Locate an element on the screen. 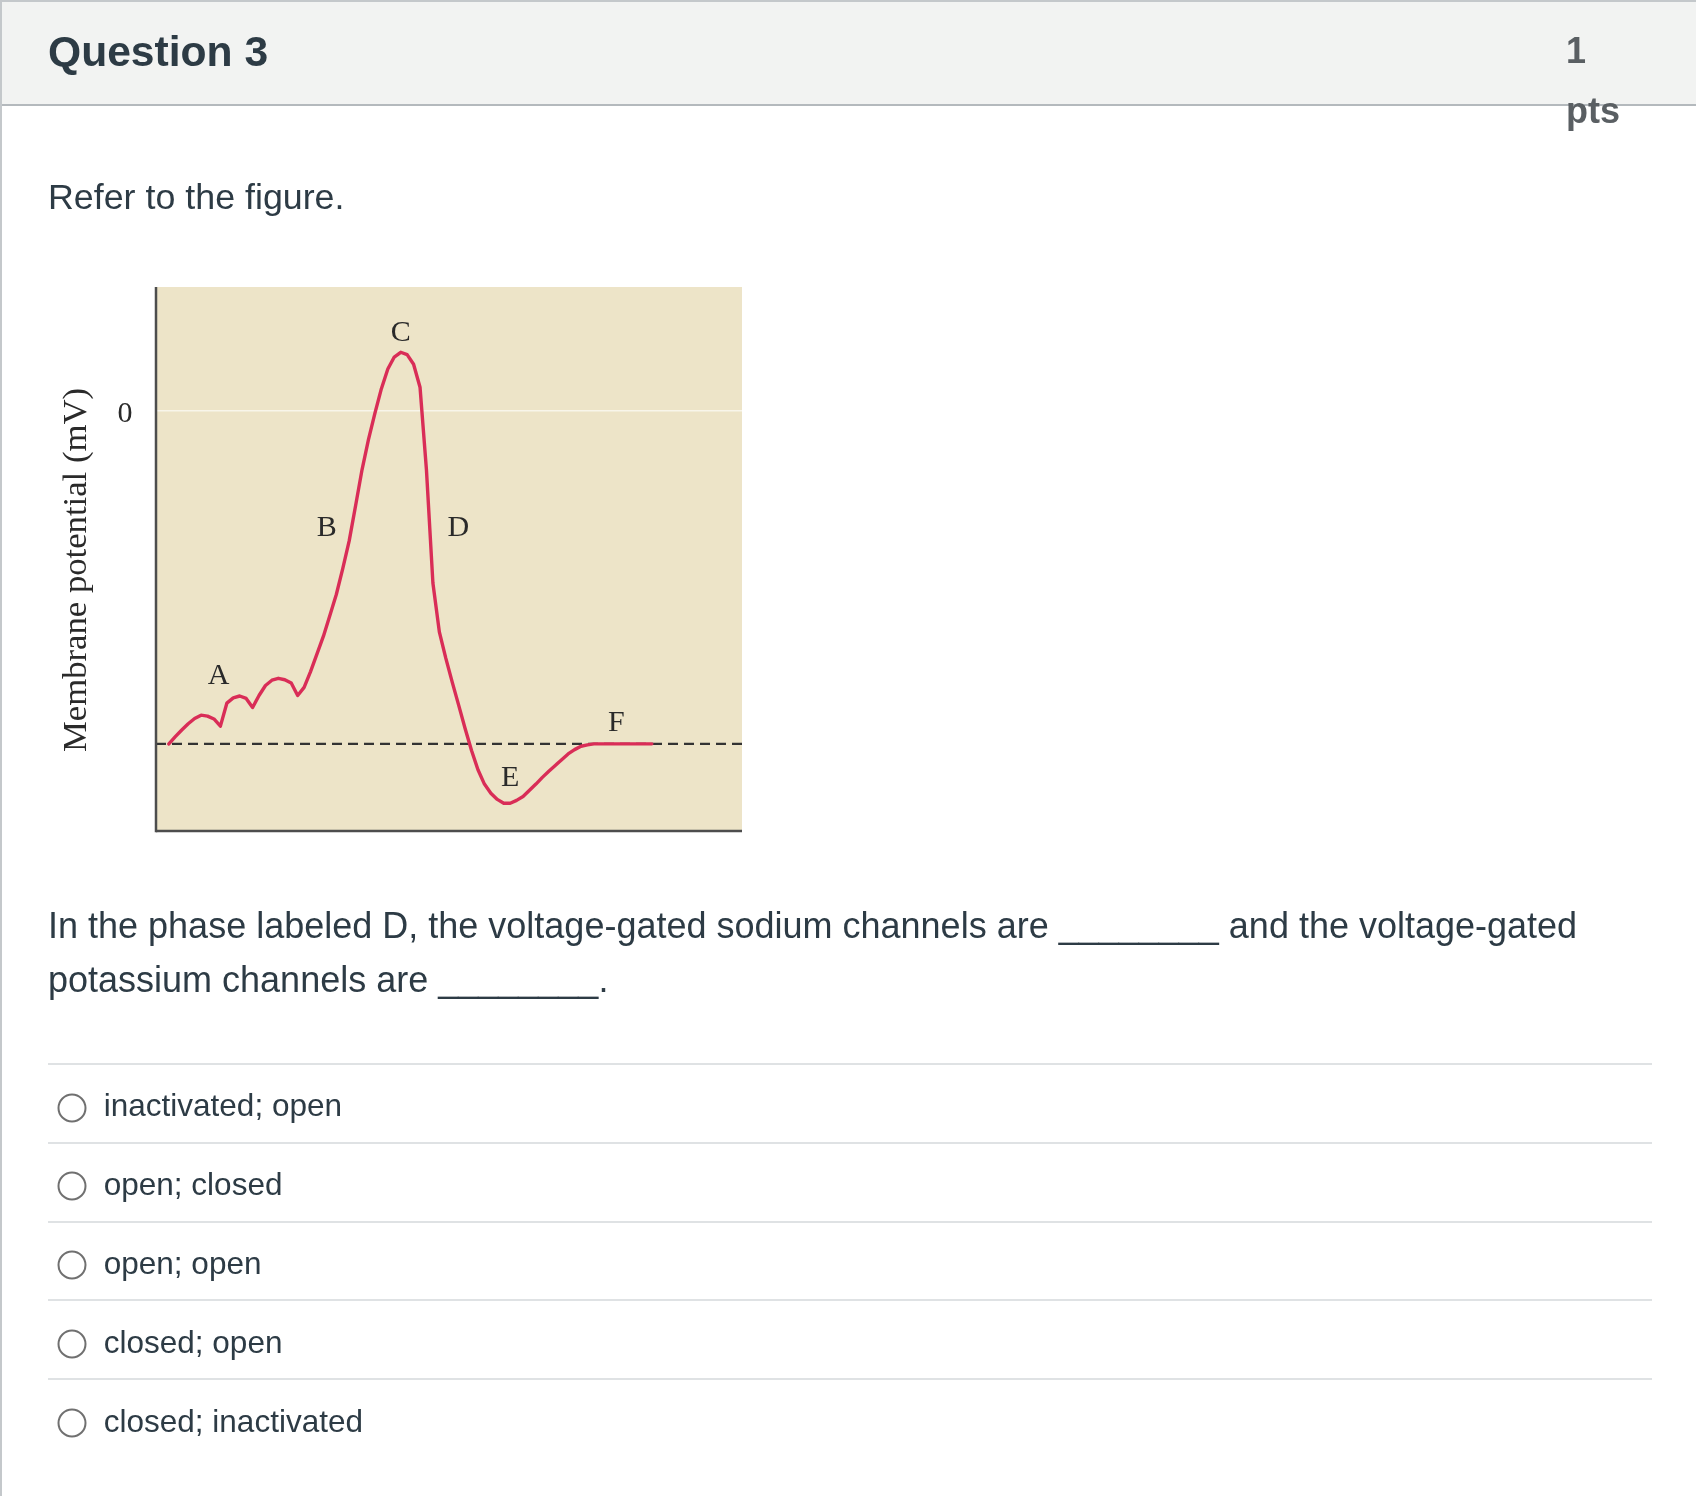 The image size is (1696, 1496). text: open; closed is located at coordinates (193, 1184).